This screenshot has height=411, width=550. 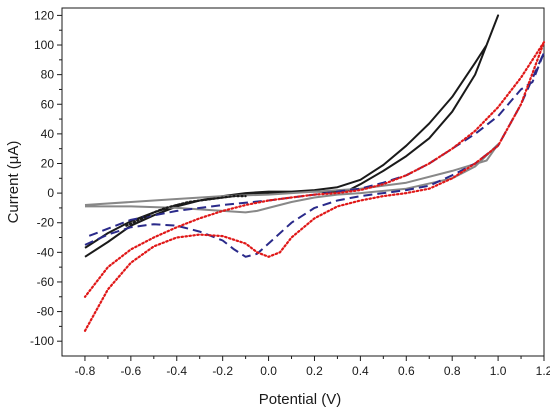 What do you see at coordinates (48, 134) in the screenshot?
I see `y-tick-label: 40` at bounding box center [48, 134].